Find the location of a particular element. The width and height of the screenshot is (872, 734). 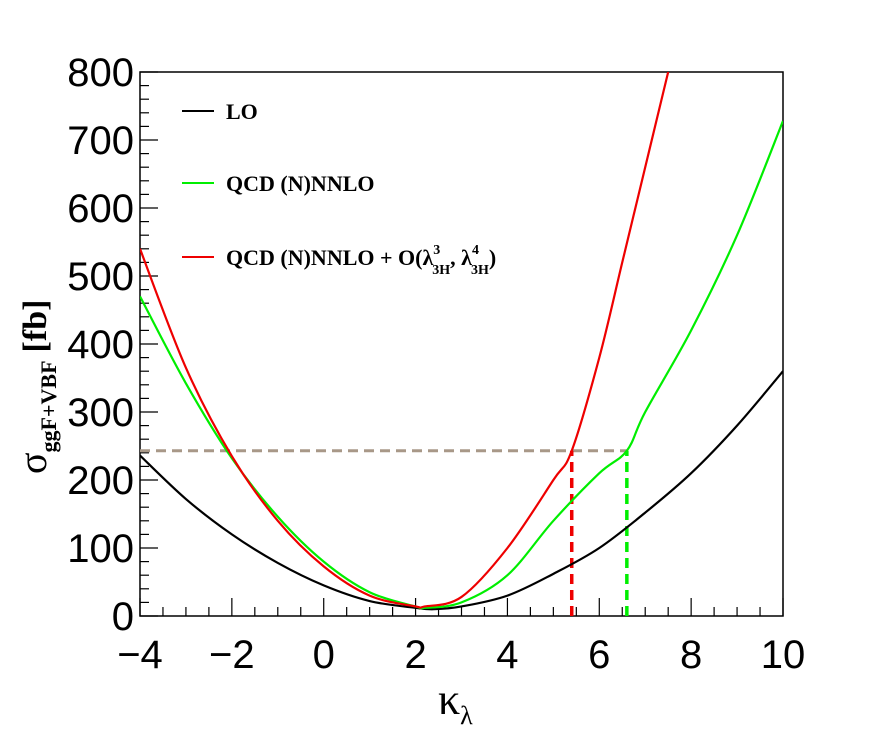

y-tick-label: 0 is located at coordinates (123, 617).